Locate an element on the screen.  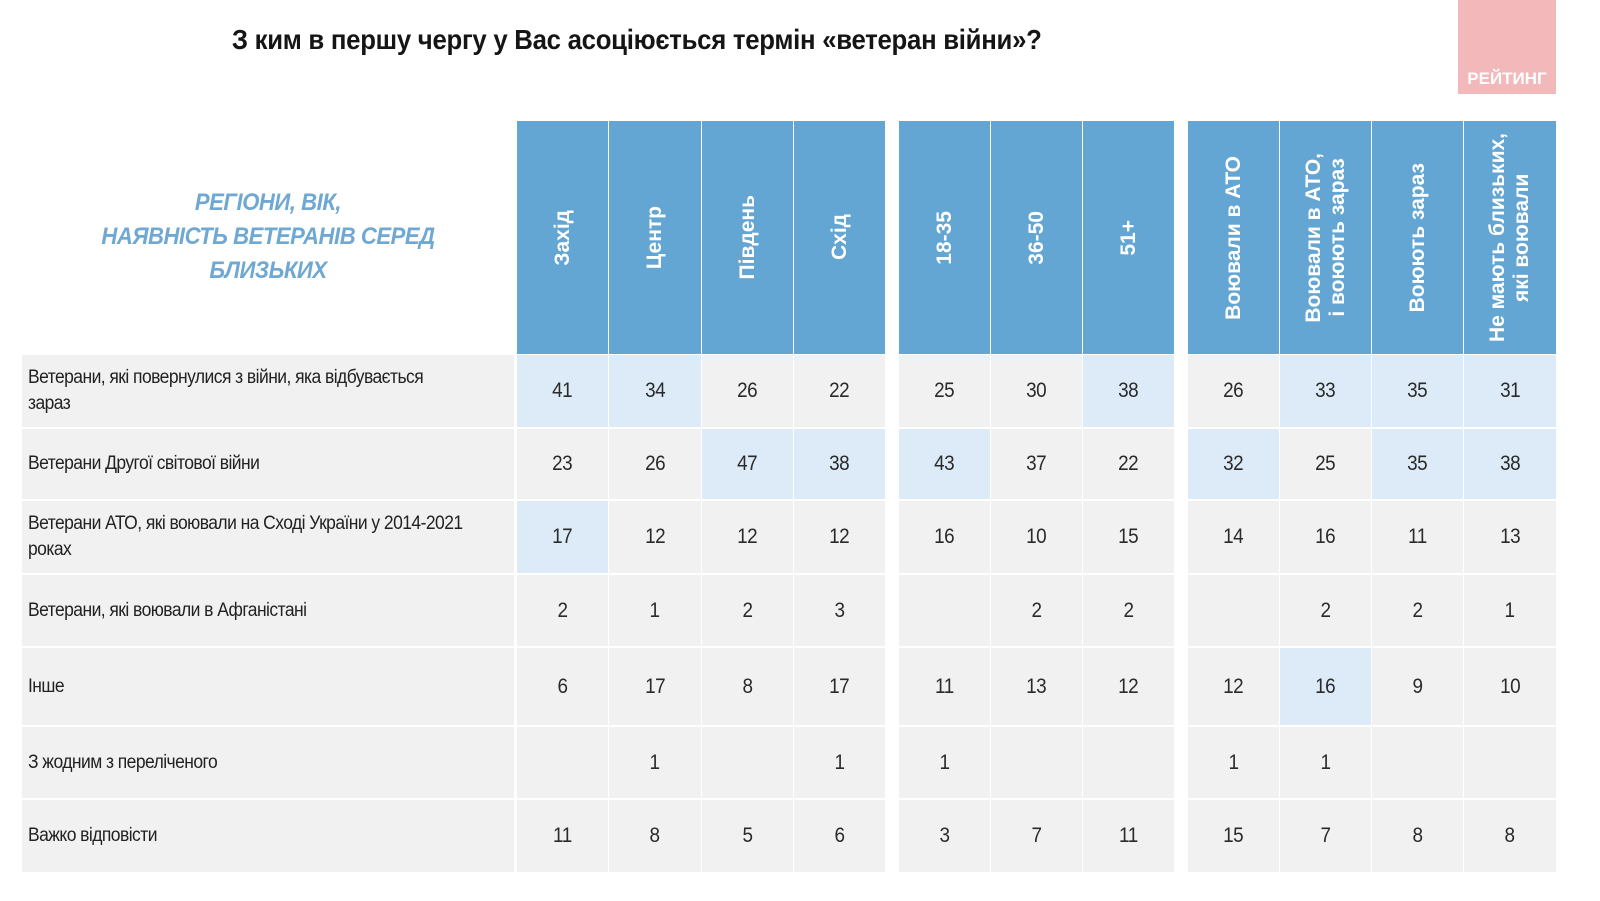
table-cell: 34 is located at coordinates (655, 391).